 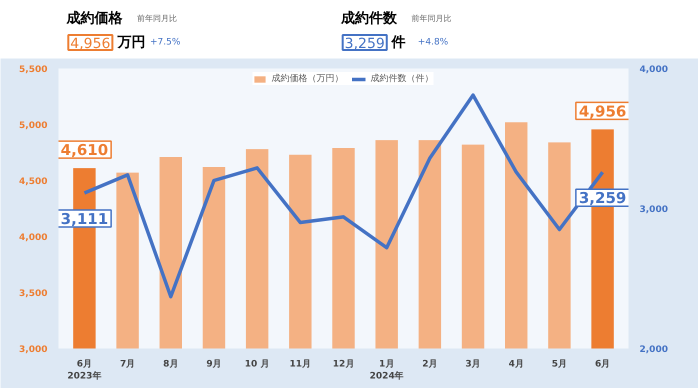 What do you see at coordinates (84, 219) in the screenshot?
I see `data-label: 3,111` at bounding box center [84, 219].